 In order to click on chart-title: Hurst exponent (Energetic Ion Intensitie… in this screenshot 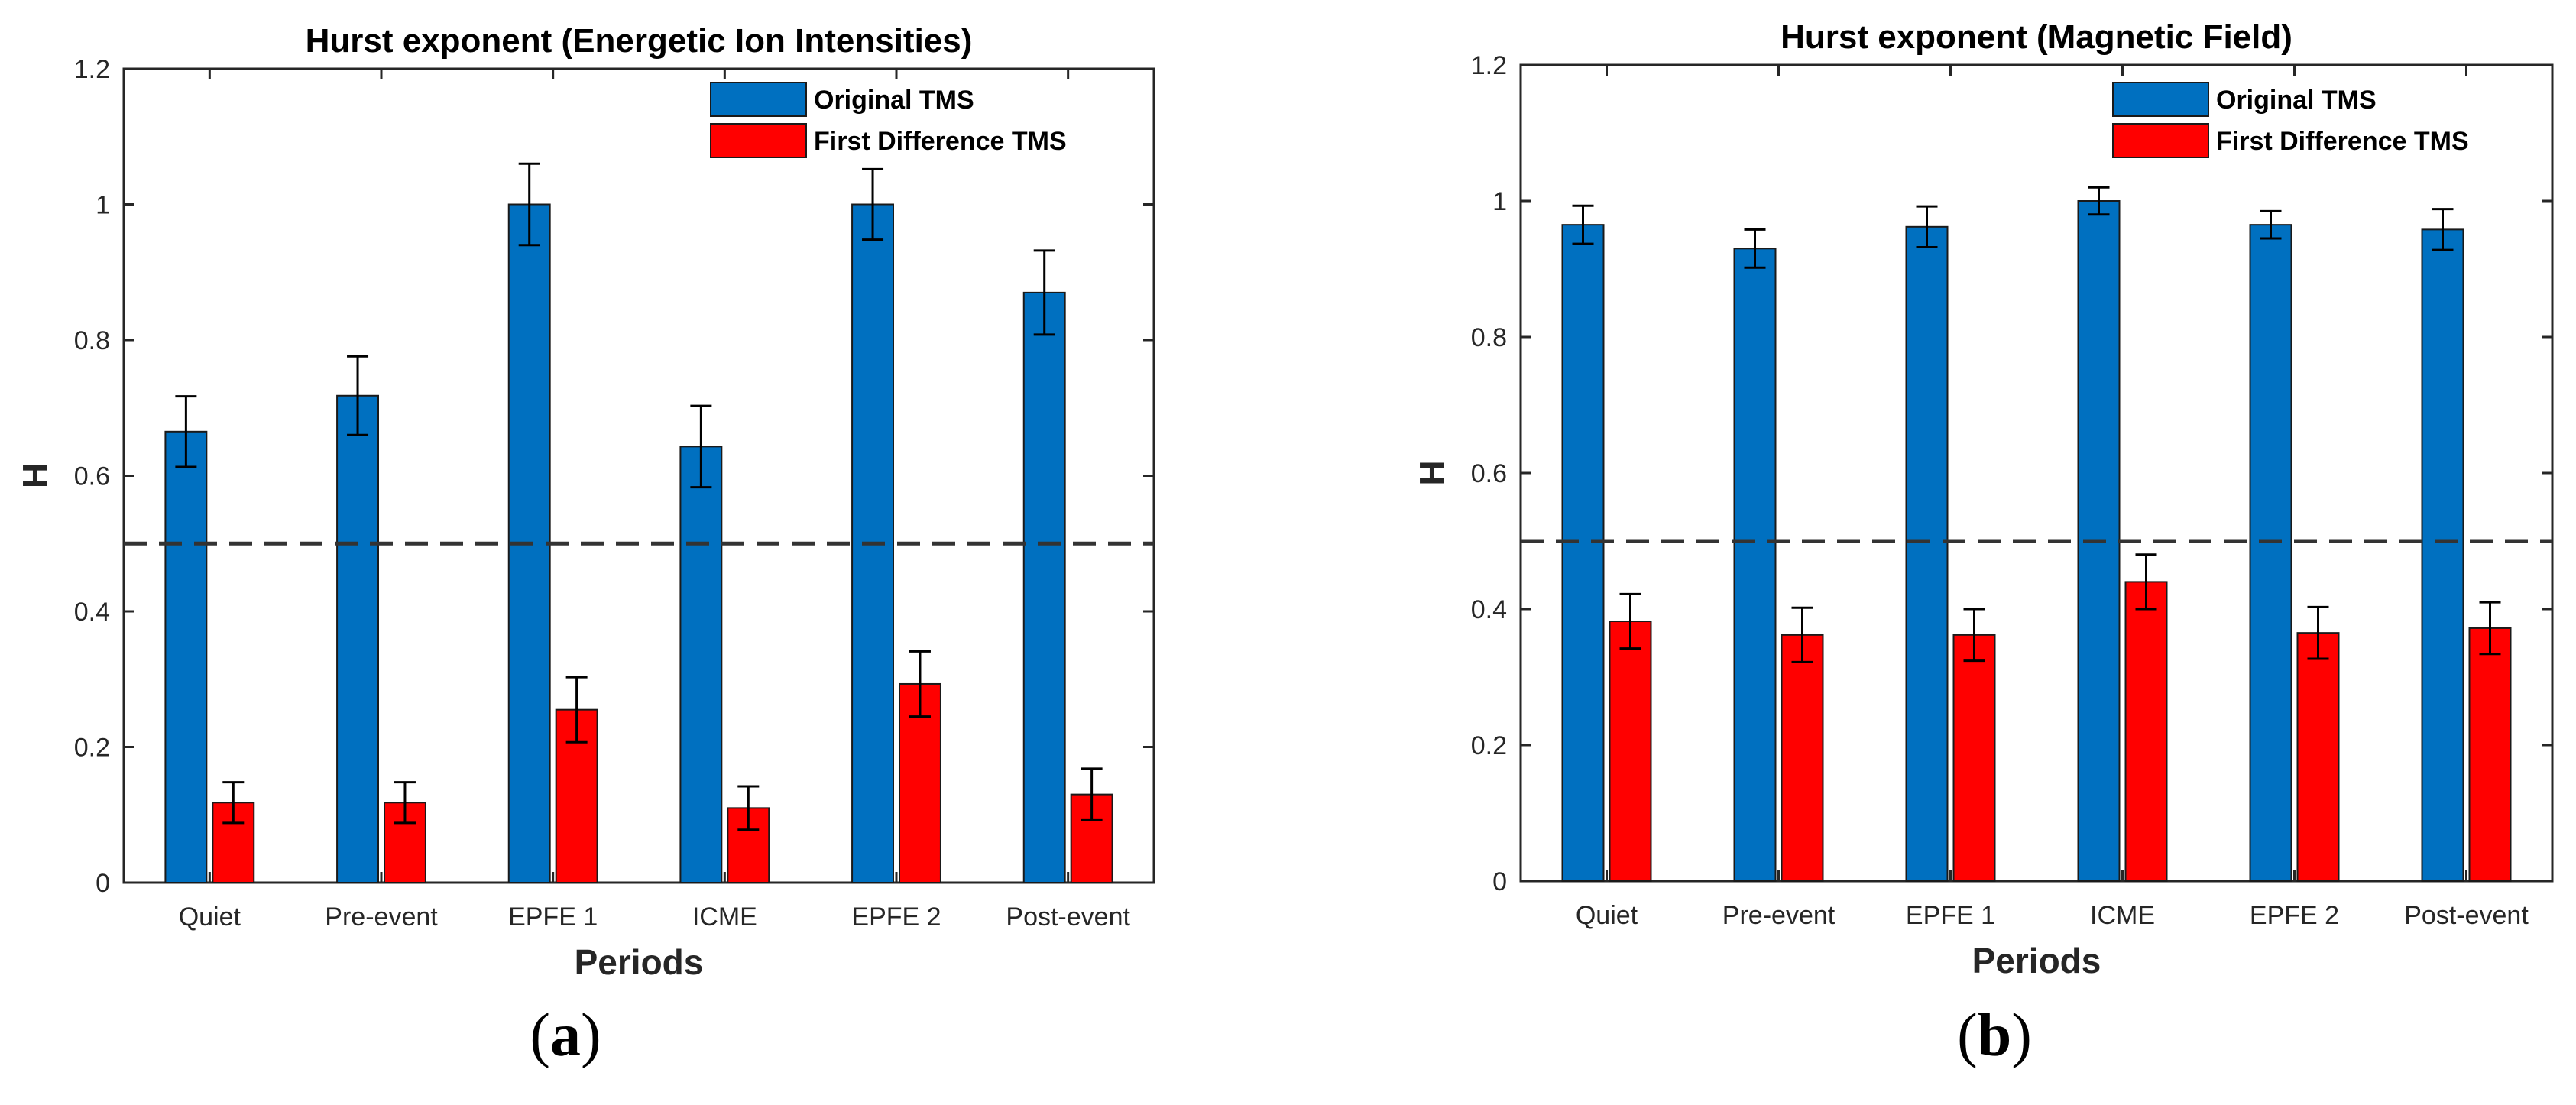, I will do `click(639, 41)`.